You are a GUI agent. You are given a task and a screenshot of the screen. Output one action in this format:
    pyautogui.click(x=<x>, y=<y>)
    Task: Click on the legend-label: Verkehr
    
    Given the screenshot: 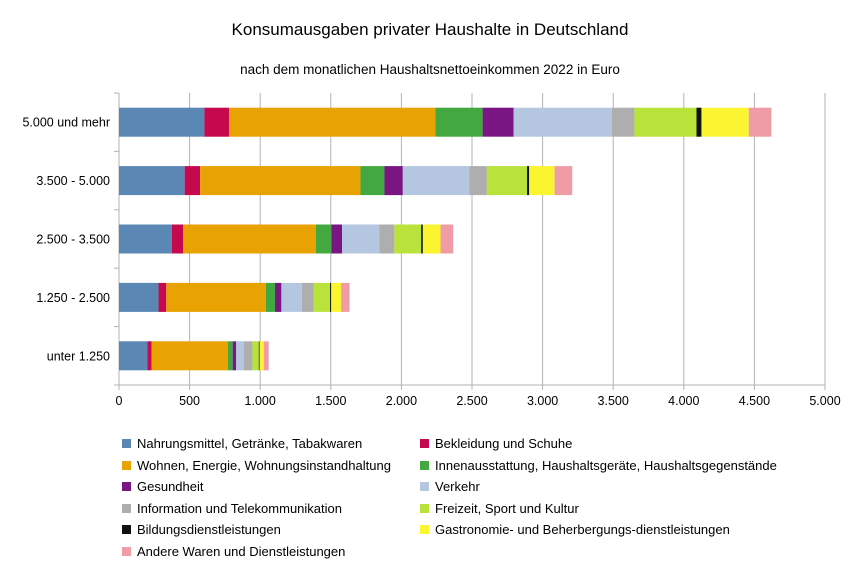 What is the action you would take?
    pyautogui.click(x=457, y=486)
    